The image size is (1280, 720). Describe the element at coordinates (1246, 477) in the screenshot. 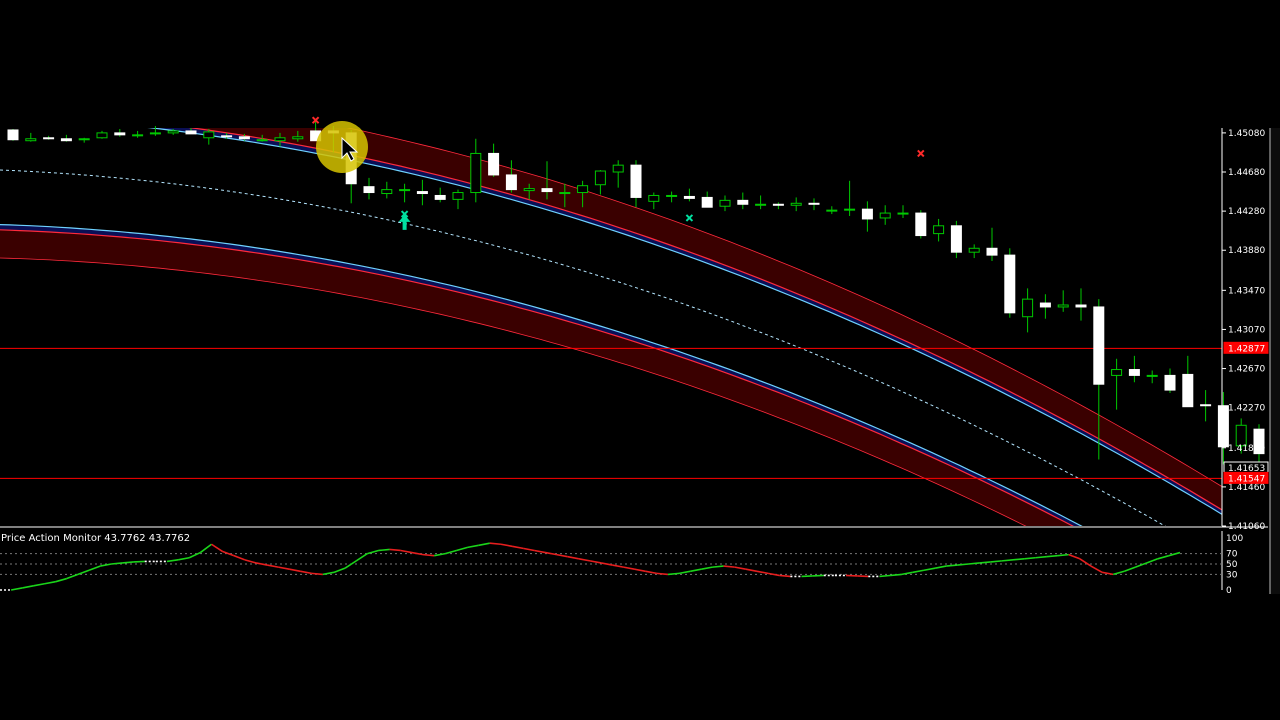

I see `price-tag-red: 1.41547` at that location.